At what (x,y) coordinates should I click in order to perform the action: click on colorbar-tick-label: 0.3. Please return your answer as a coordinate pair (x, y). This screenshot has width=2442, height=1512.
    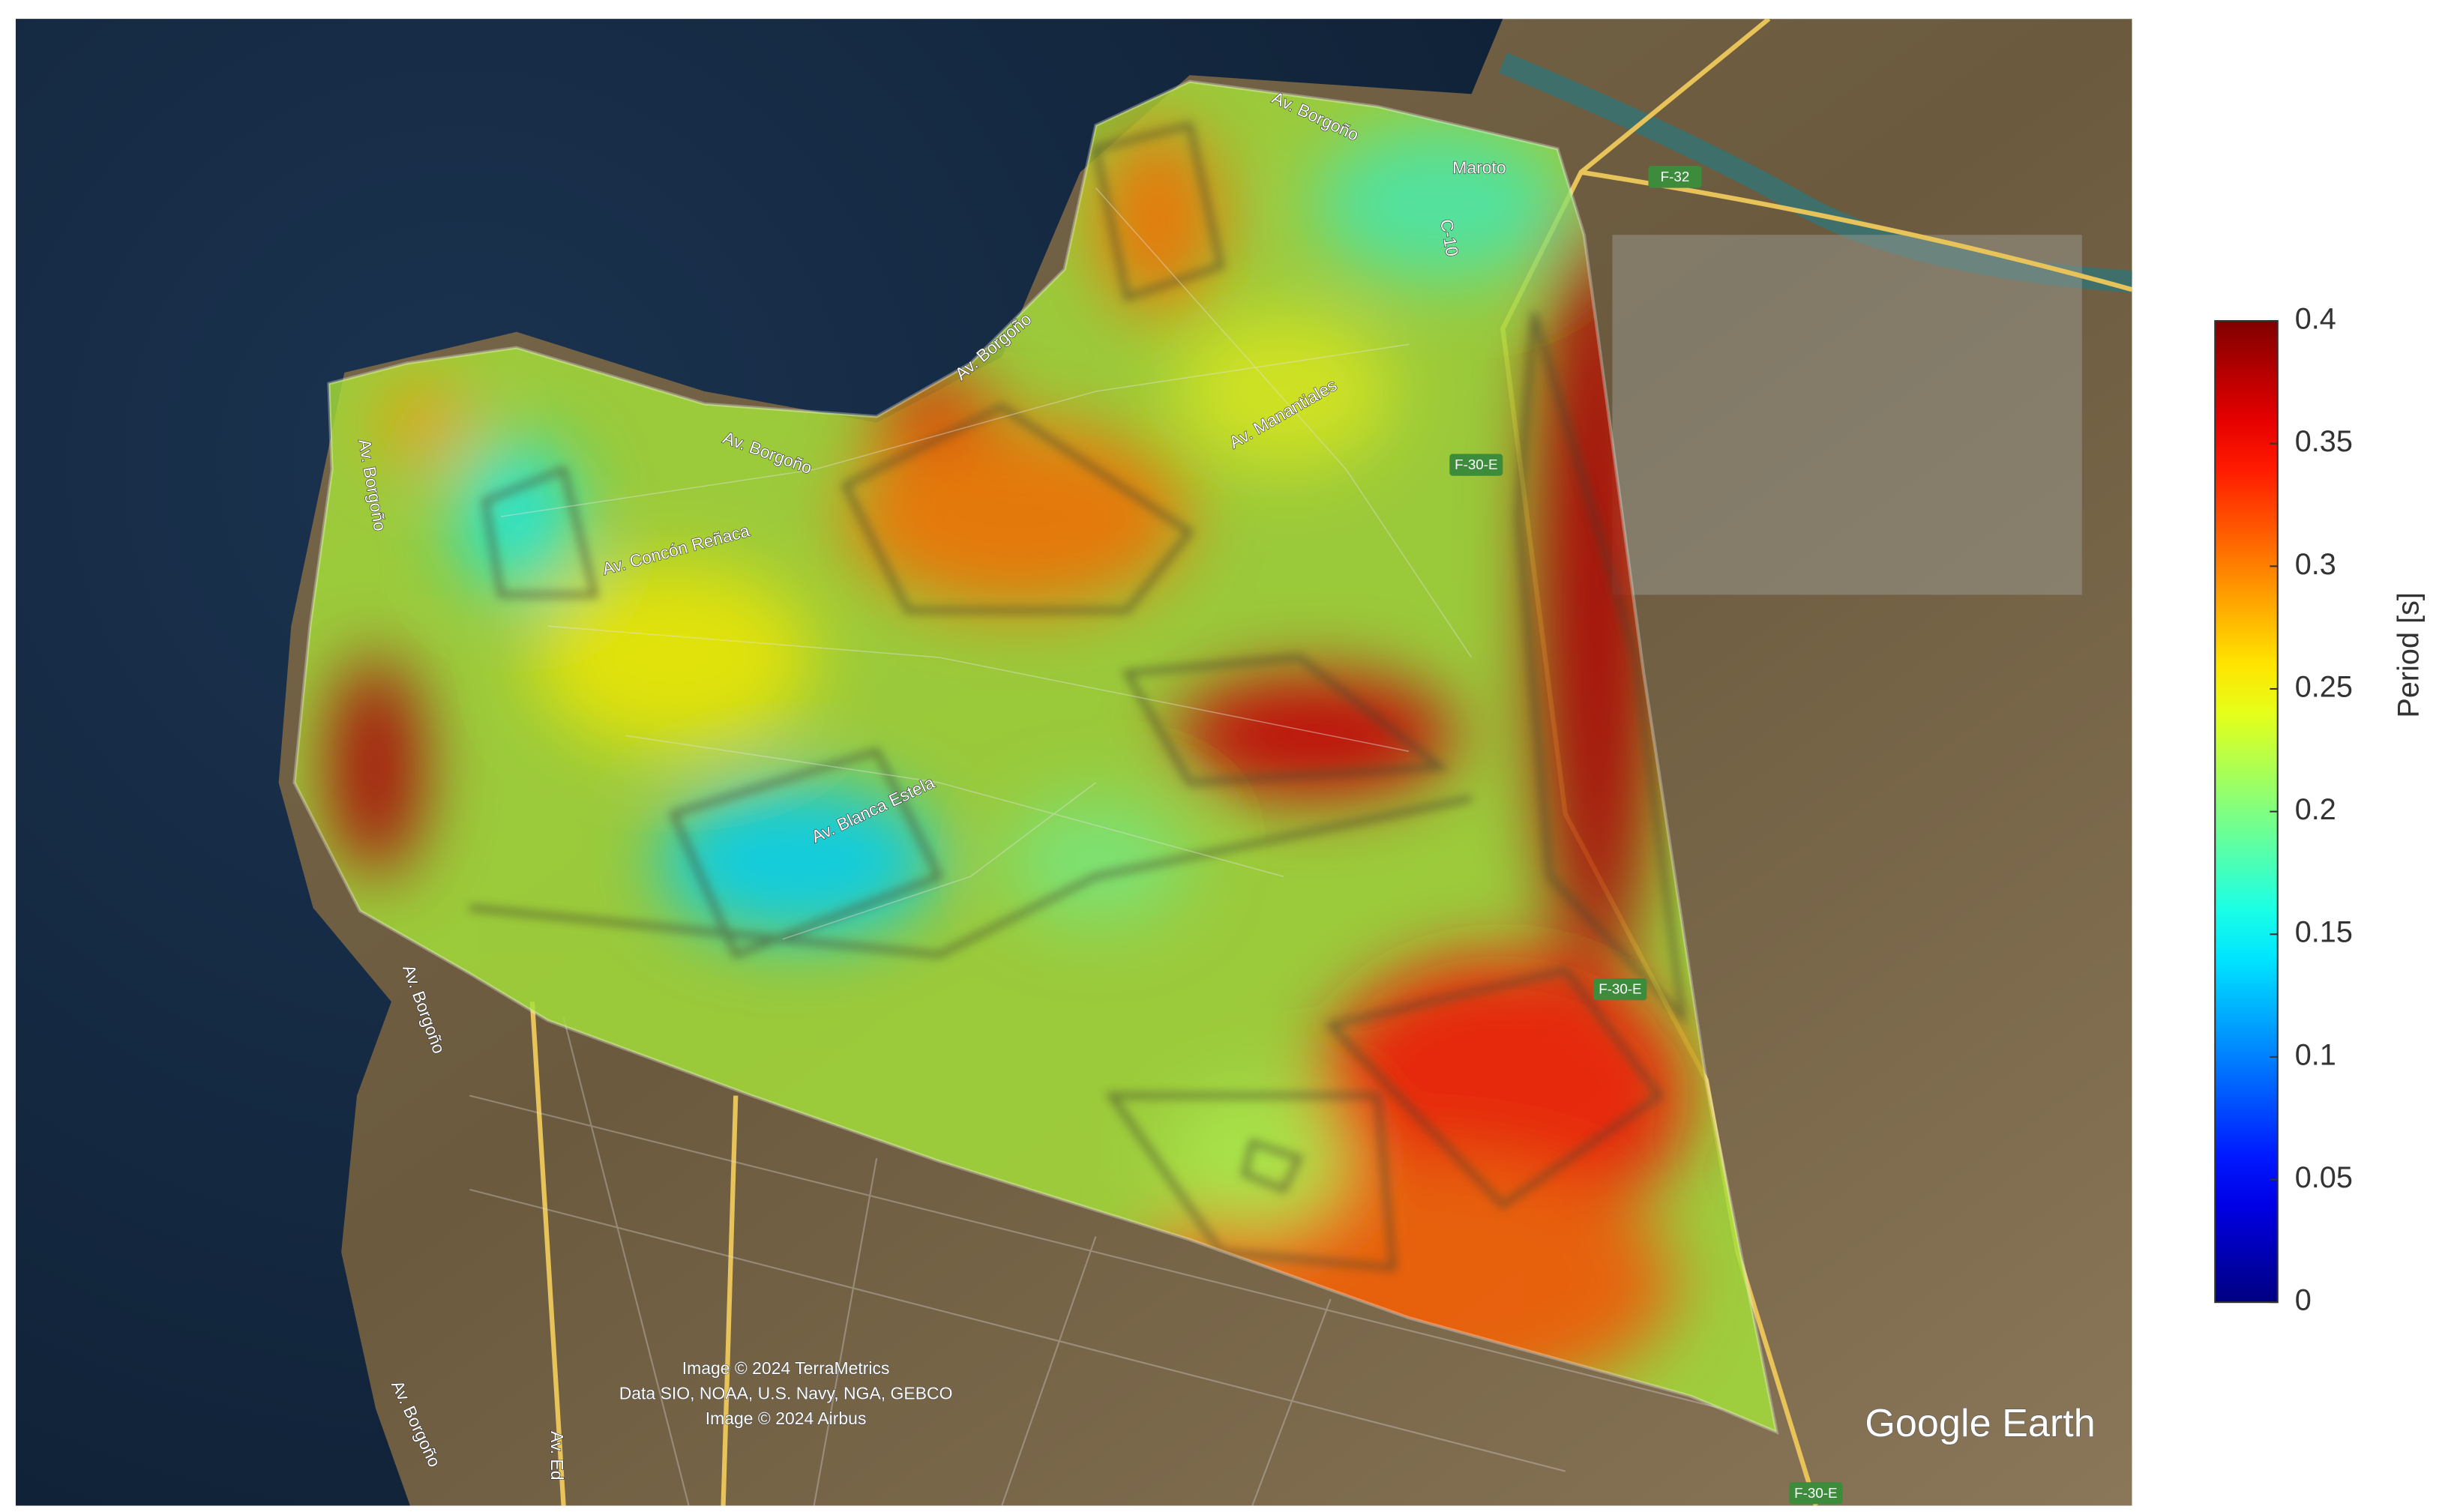
    Looking at the image, I should click on (2315, 564).